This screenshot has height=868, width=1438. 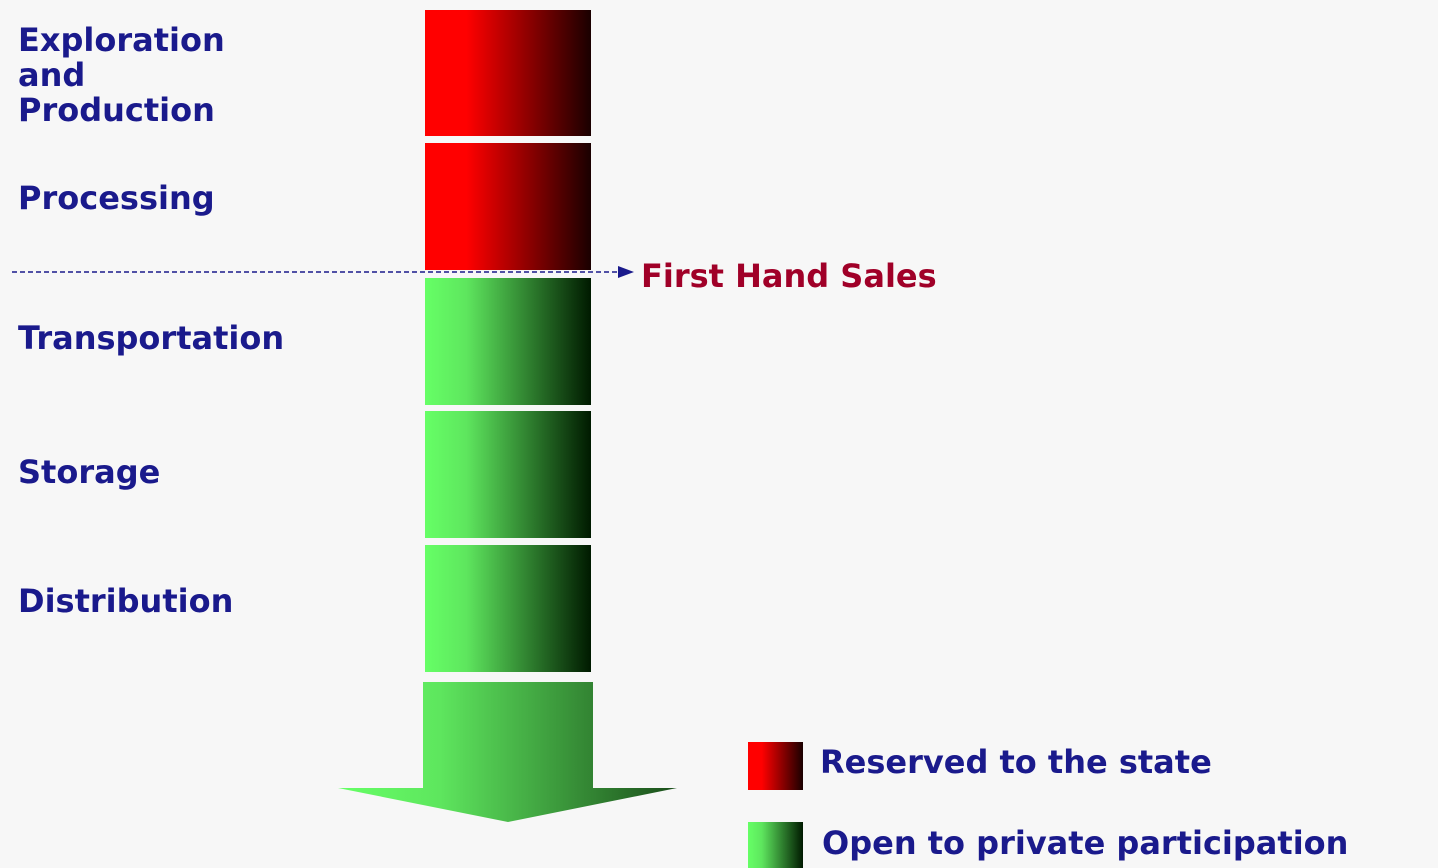 I want to click on annotation: First Hand Sales, so click(x=789, y=276).